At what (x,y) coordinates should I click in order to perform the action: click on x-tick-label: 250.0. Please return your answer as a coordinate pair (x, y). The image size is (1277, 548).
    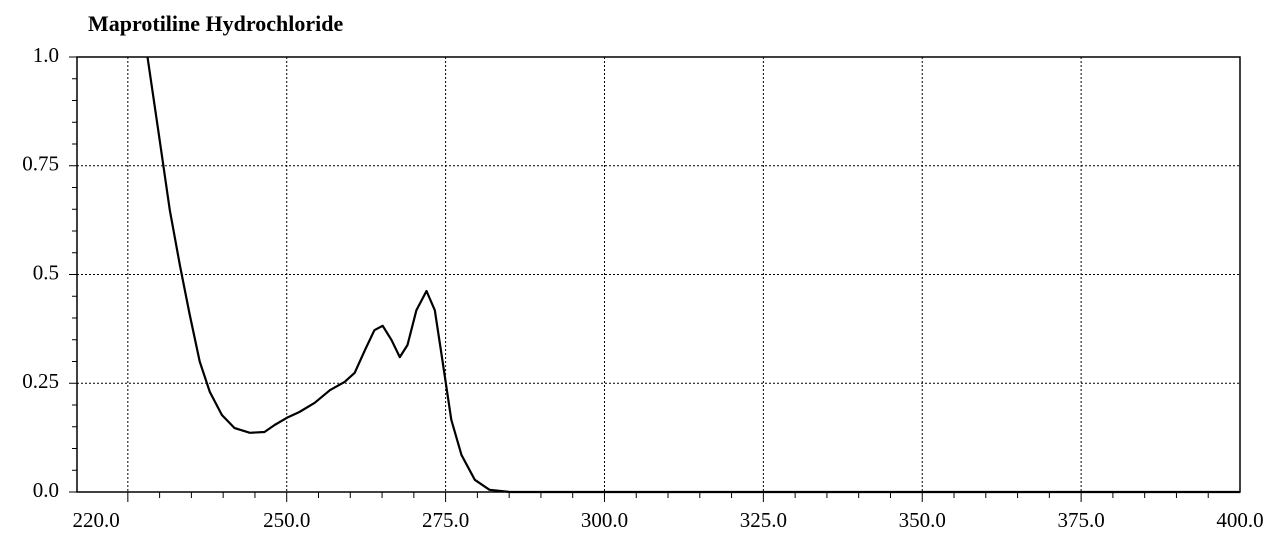
    Looking at the image, I should click on (286, 520).